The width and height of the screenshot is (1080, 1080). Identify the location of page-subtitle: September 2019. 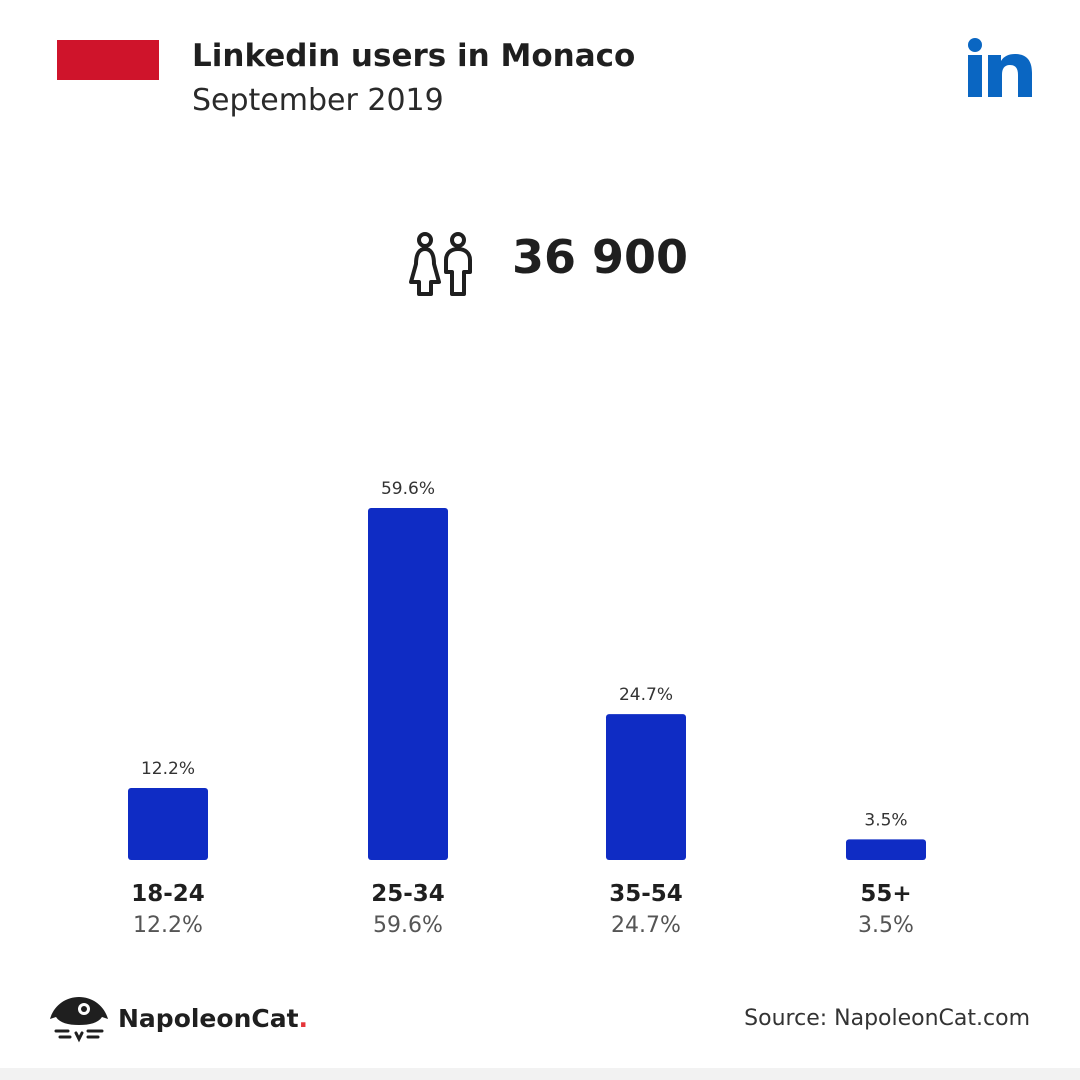
(318, 100).